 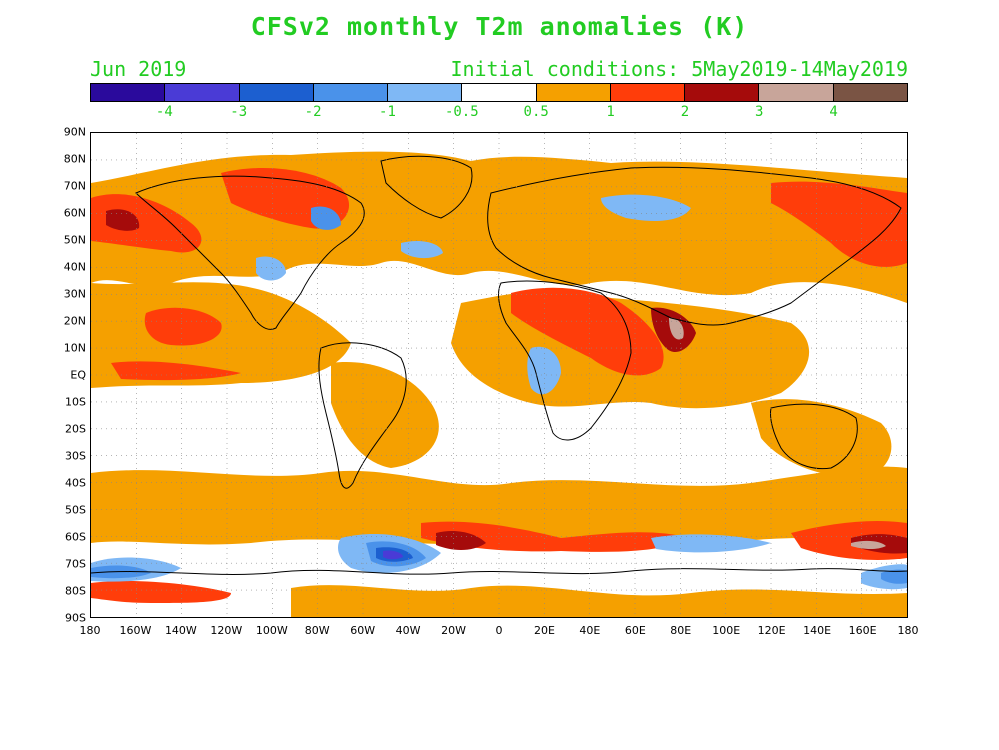 I want to click on longitude-label: 20E, so click(x=544, y=630).